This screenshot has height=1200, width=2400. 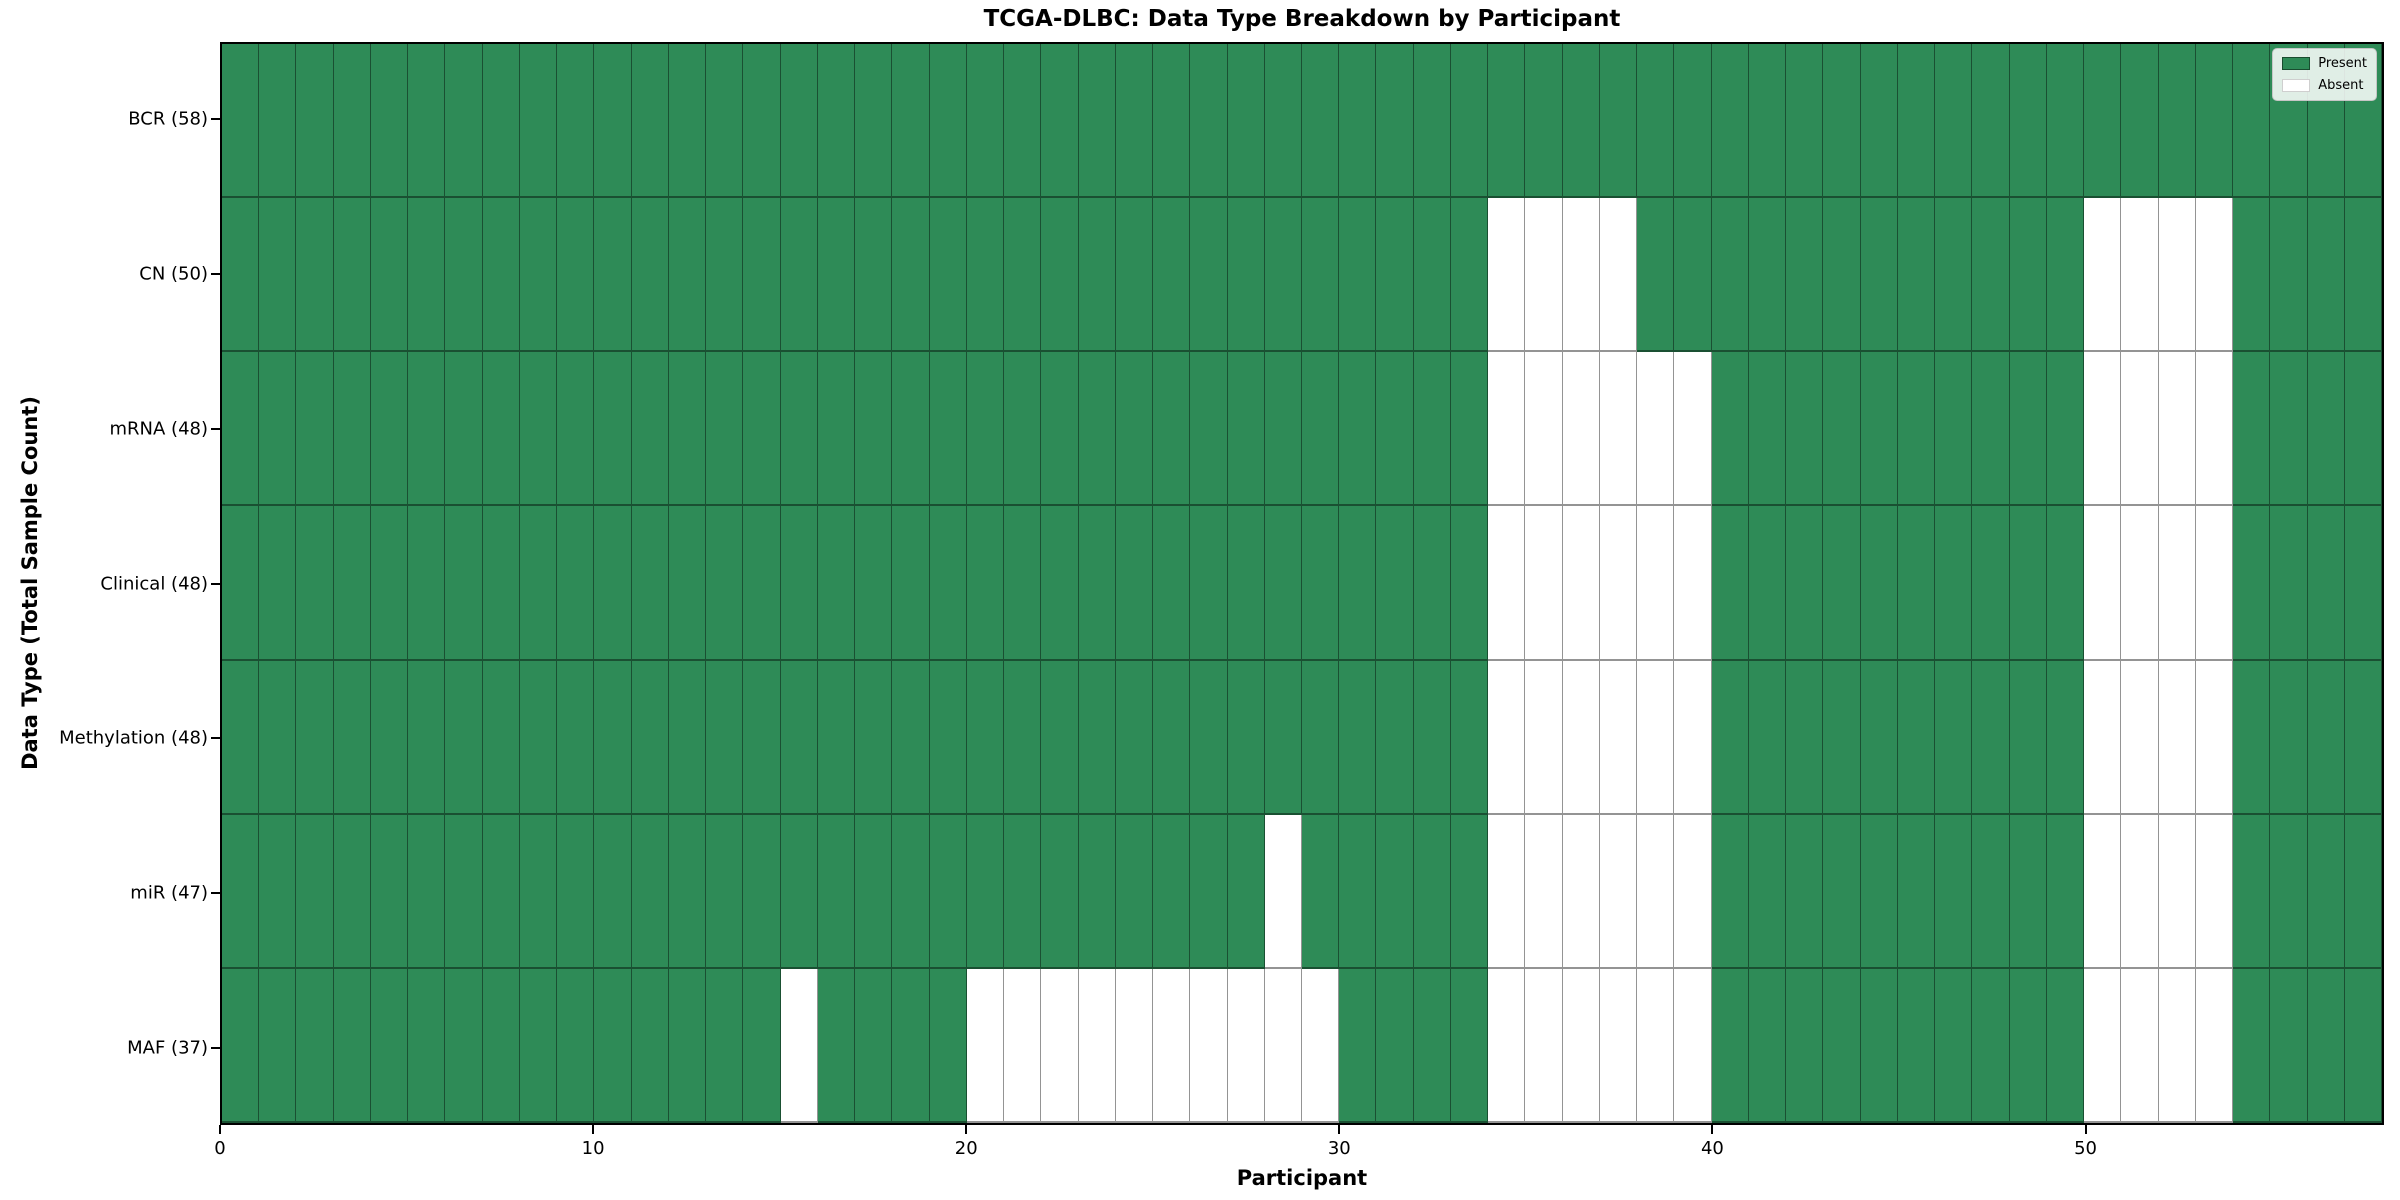 I want to click on heatmap-cell-Methylation-p56, so click(x=2326, y=737).